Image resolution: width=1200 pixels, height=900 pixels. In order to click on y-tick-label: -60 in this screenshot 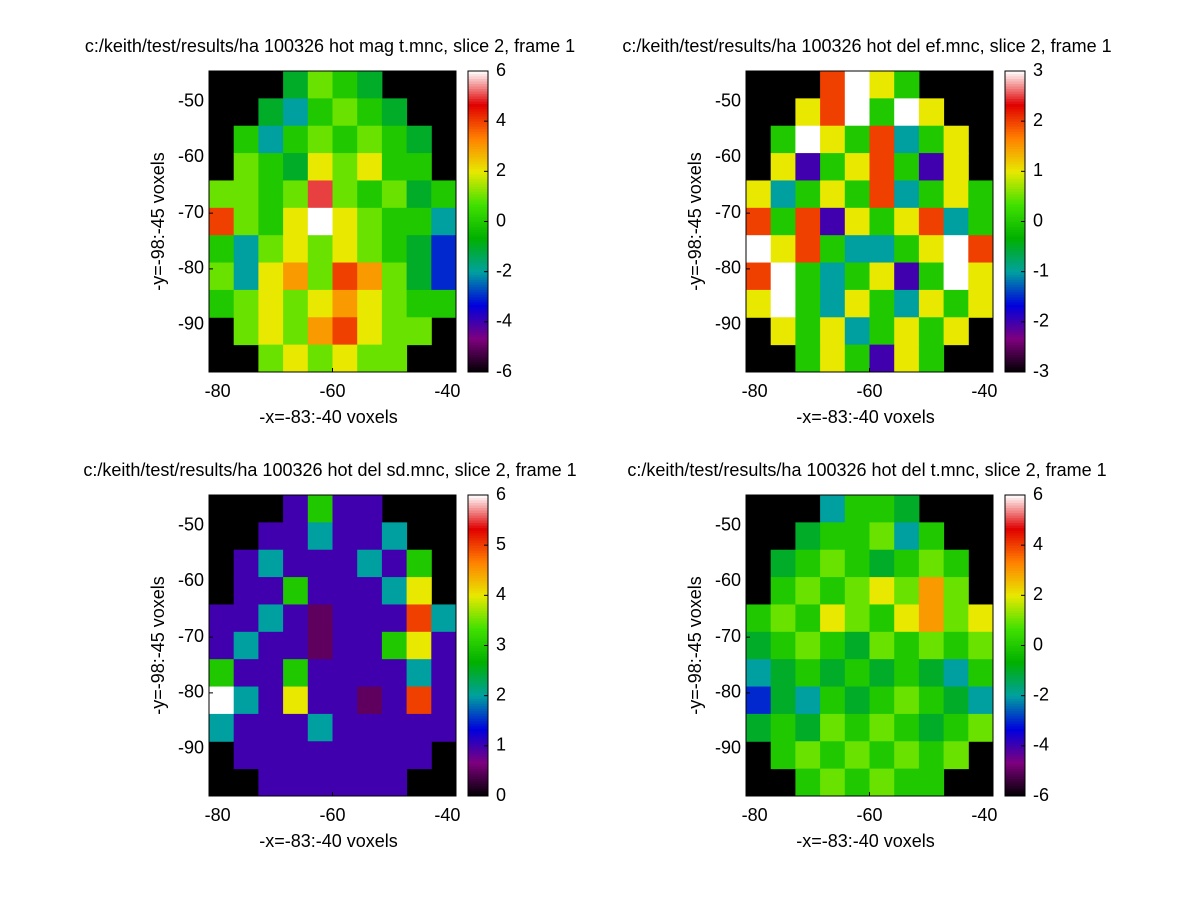, I will do `click(728, 156)`.